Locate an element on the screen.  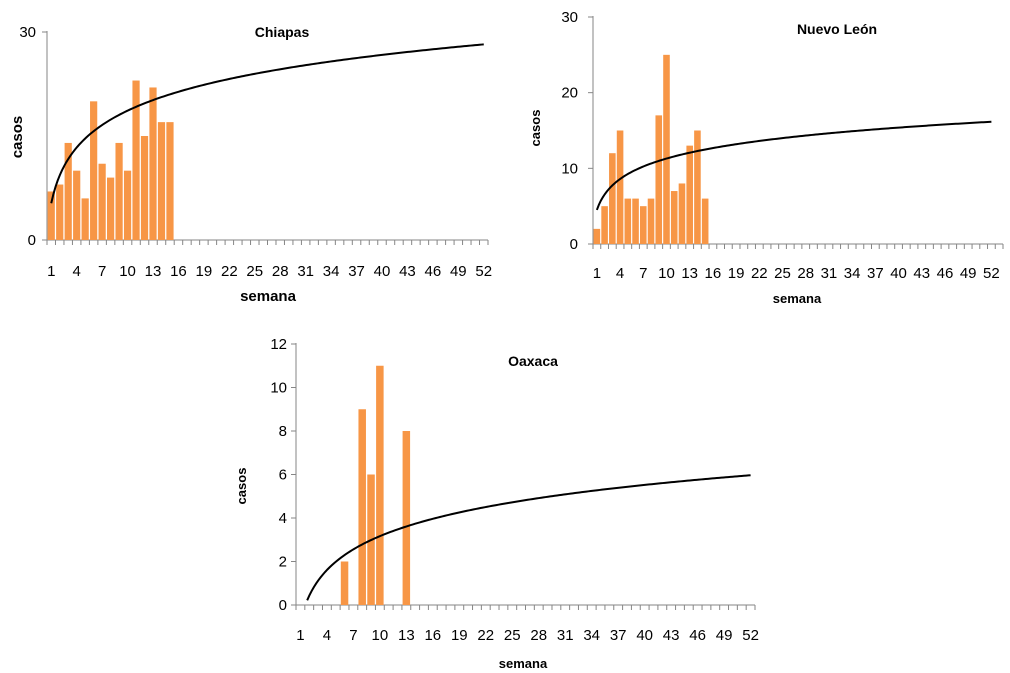
chart-title: Nuevo León is located at coordinates (837, 29).